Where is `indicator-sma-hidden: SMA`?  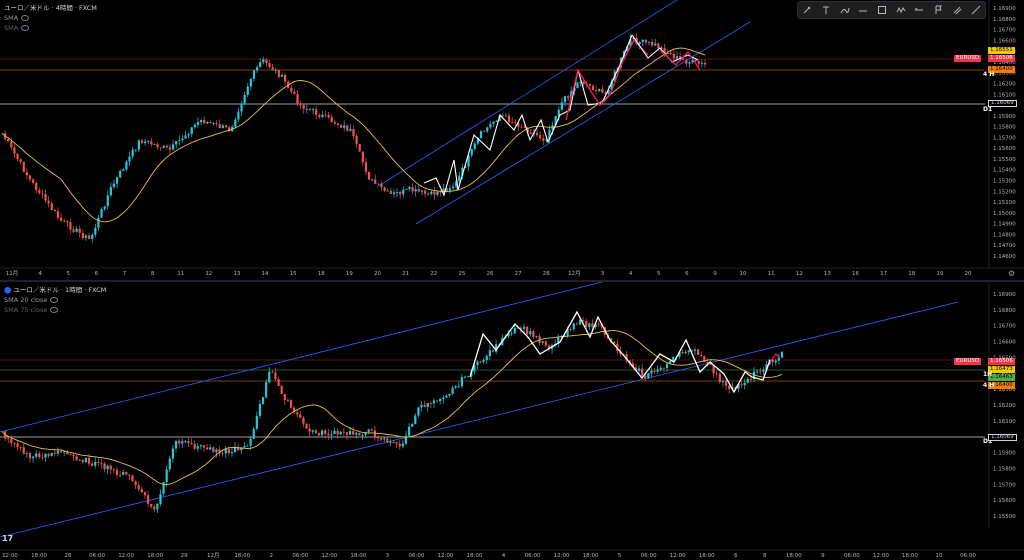
indicator-sma-hidden: SMA is located at coordinates (50, 28).